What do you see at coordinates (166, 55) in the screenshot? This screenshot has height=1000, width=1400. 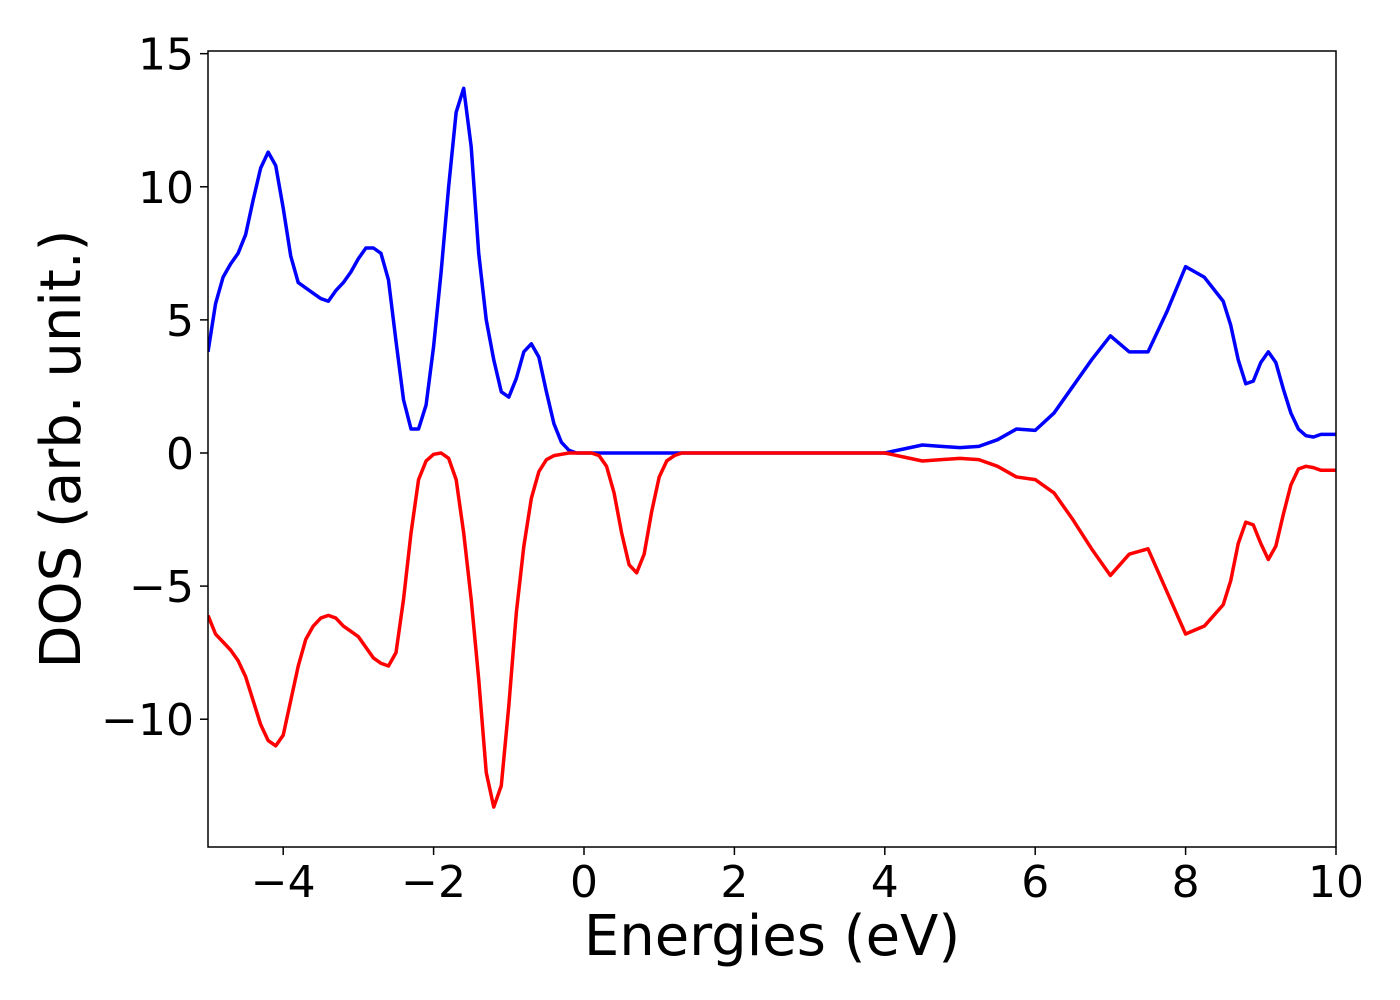 I see `y-tick-label: 15` at bounding box center [166, 55].